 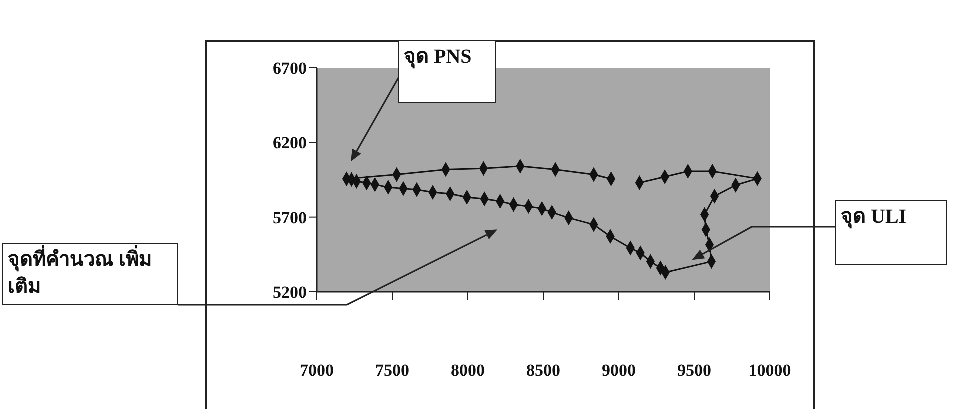 I want to click on y-tick-label: 5700, so click(x=290, y=218).